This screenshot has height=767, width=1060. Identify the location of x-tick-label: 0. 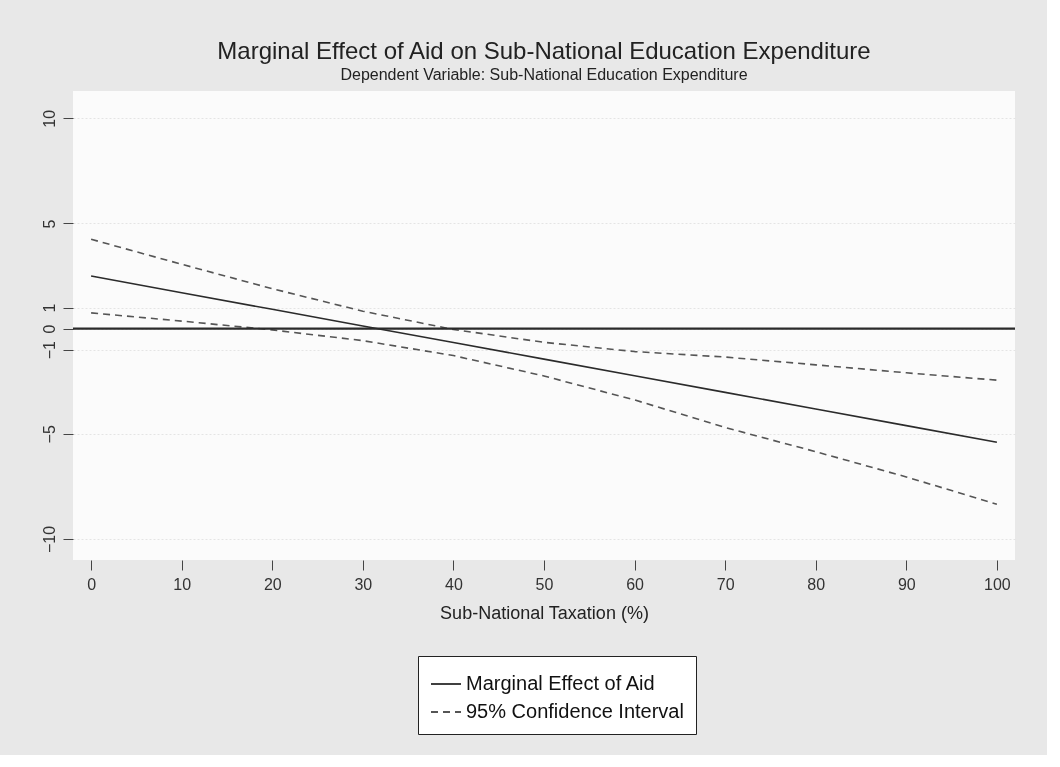
(92, 584).